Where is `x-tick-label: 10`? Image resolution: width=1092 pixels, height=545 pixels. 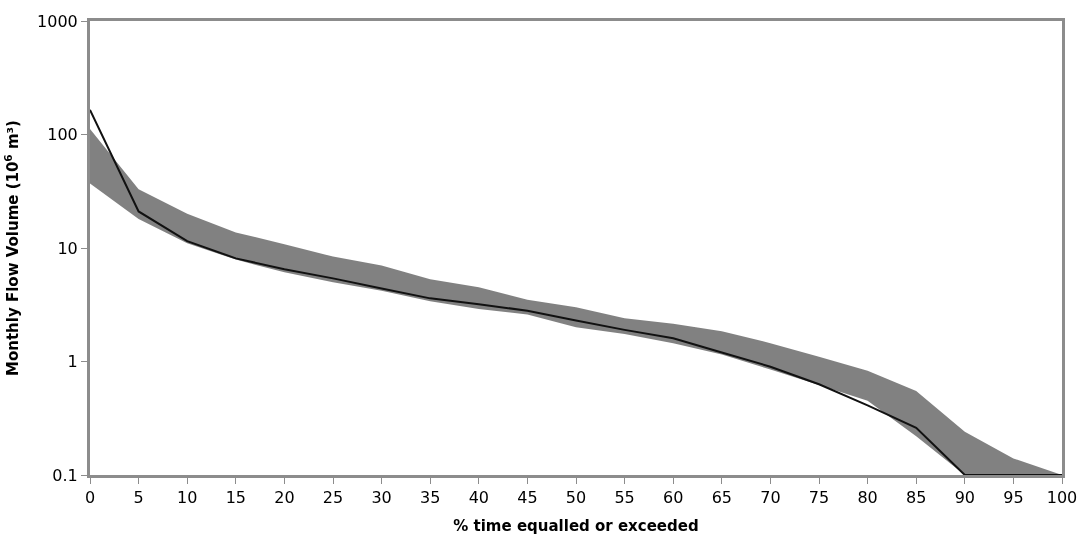
x-tick-label: 10 is located at coordinates (187, 498).